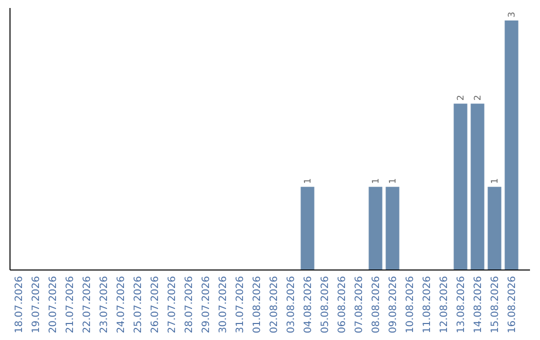 This screenshot has height=340, width=540. I want to click on x-tick-label: 04.08.2026, so click(308, 305).